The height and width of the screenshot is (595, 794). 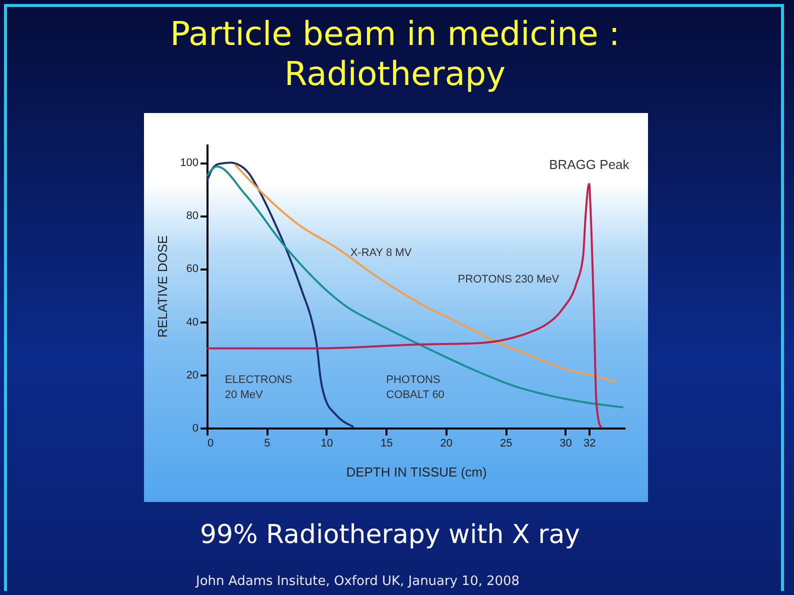 I want to click on text: ELECTRONS 20 MeV, so click(x=258, y=388).